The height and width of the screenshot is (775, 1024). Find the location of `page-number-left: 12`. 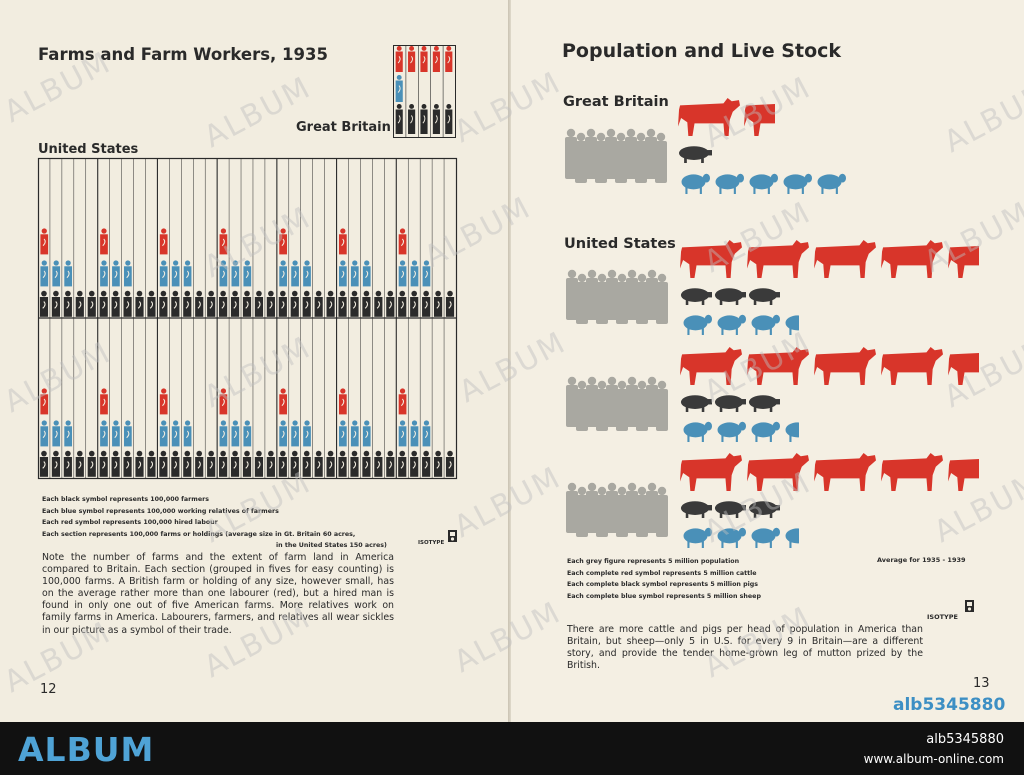

page-number-left: 12 is located at coordinates (48, 689).